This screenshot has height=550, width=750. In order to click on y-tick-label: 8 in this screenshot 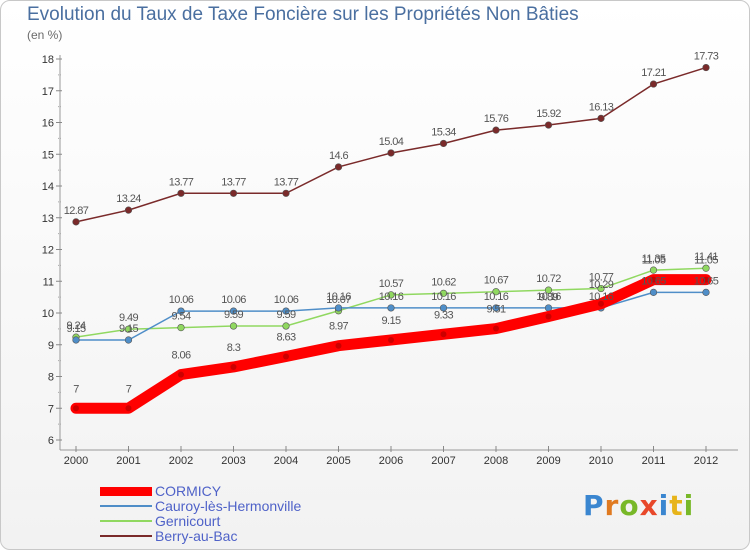, I will do `click(51, 378)`.